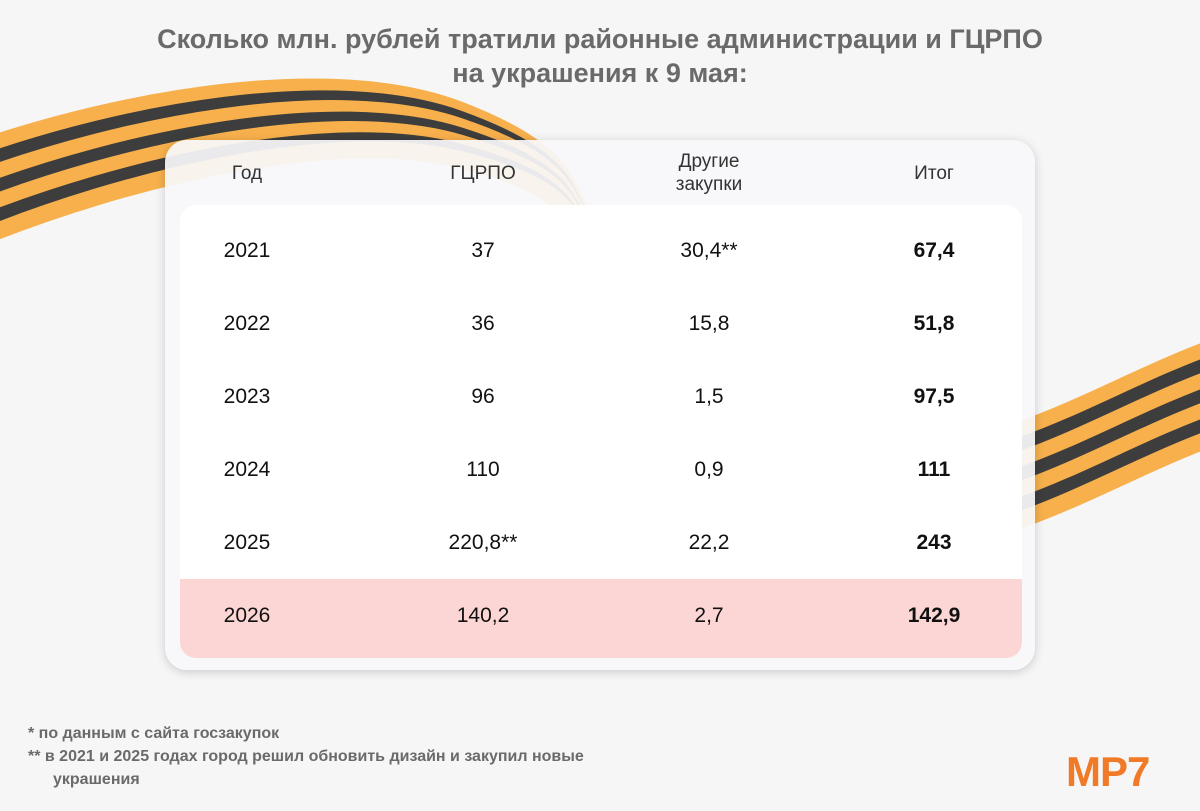 The image size is (1200, 811). What do you see at coordinates (483, 250) in the screenshot?
I see `cell-gcrpo: 37` at bounding box center [483, 250].